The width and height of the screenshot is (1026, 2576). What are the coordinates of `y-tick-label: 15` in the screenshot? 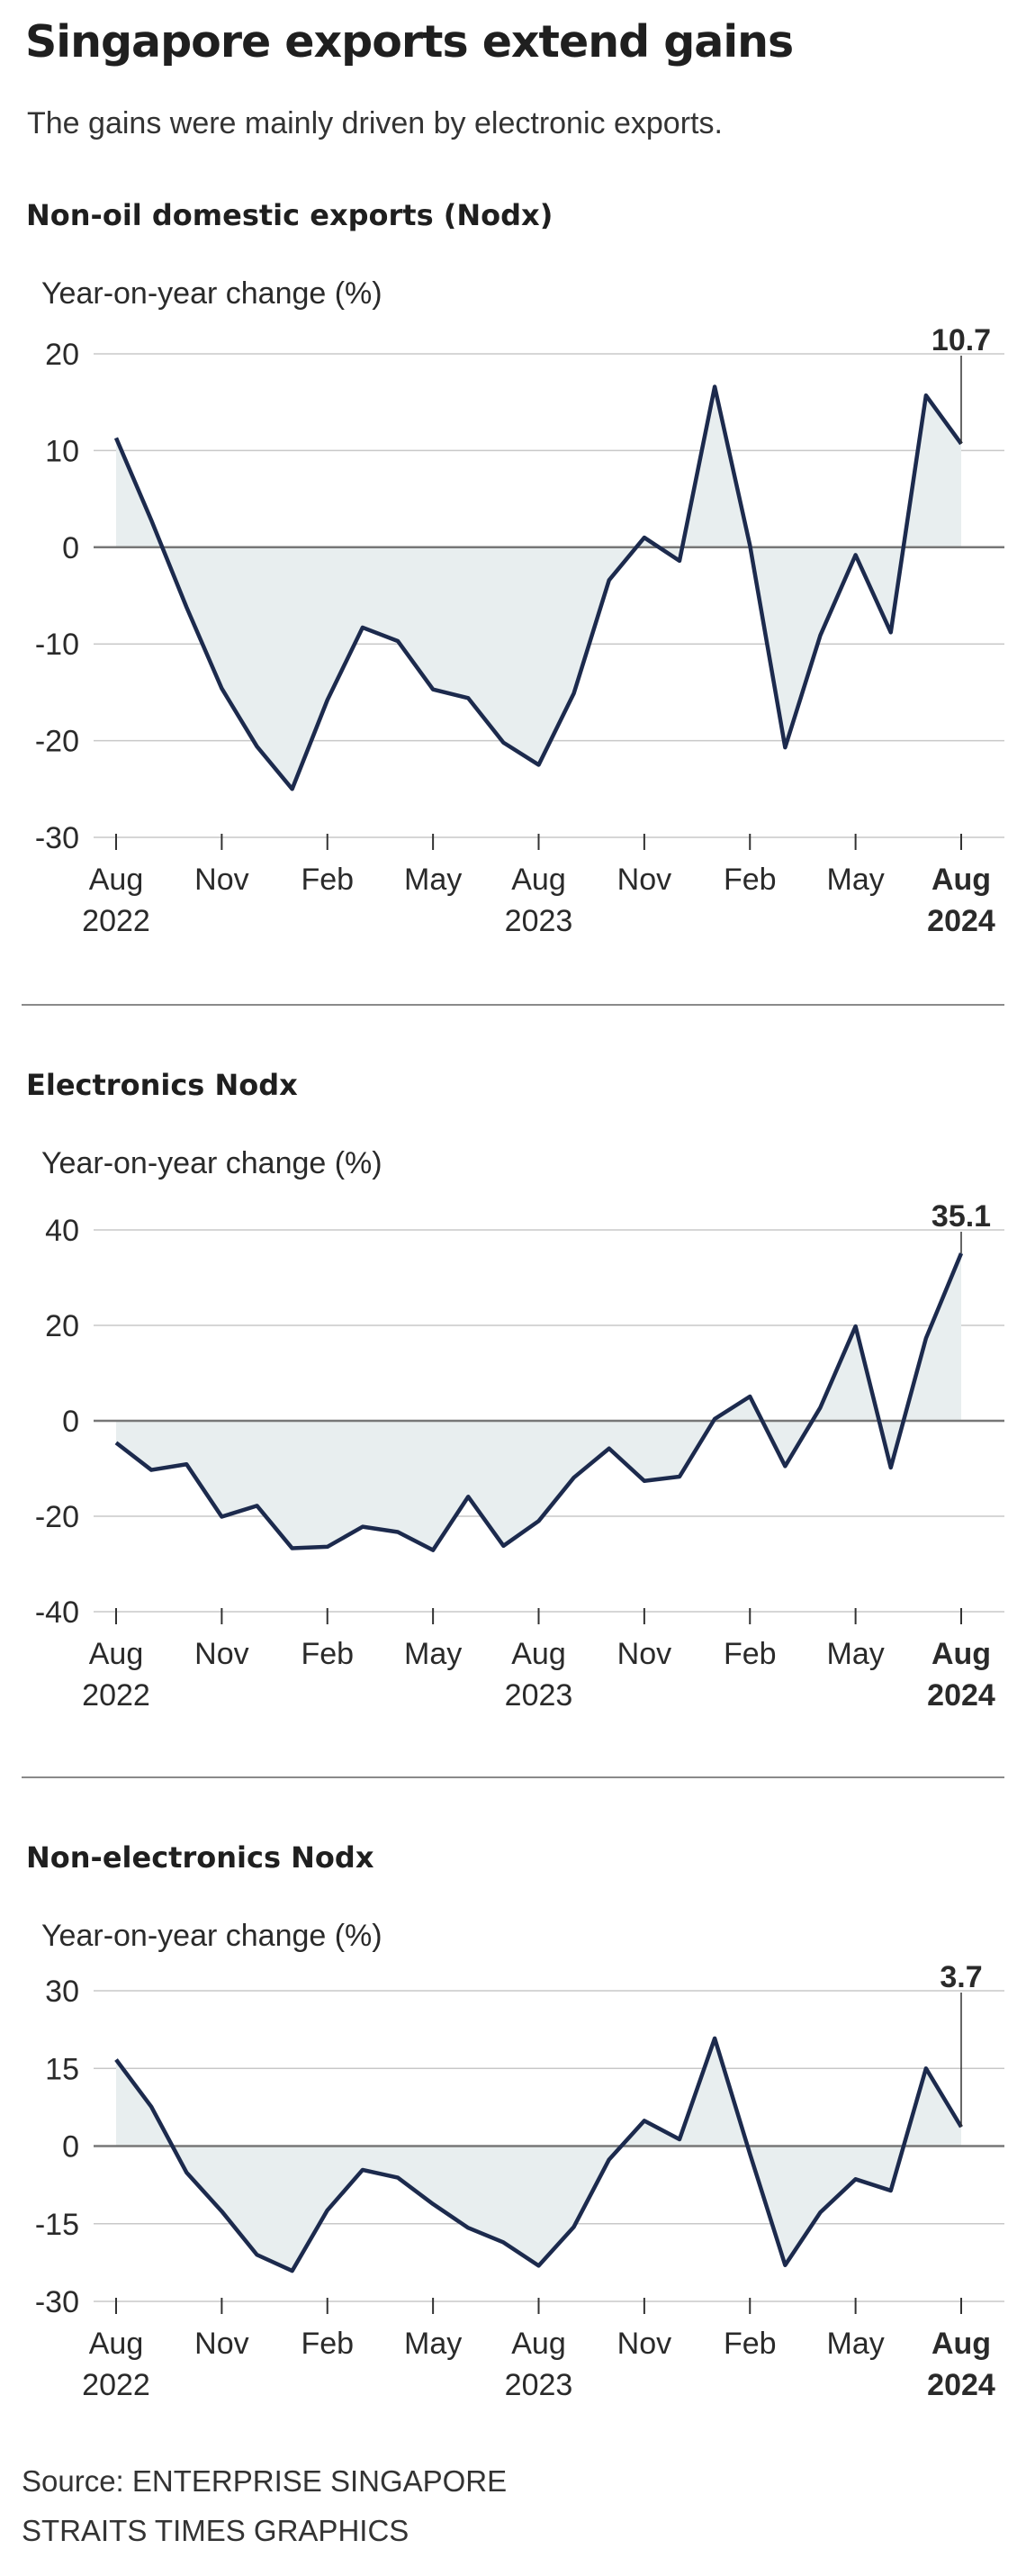 It's located at (62, 2069).